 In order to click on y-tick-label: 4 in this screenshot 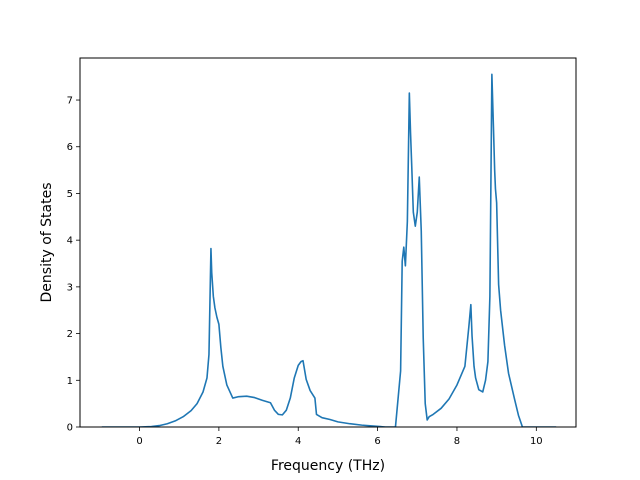, I will do `click(70, 241)`.